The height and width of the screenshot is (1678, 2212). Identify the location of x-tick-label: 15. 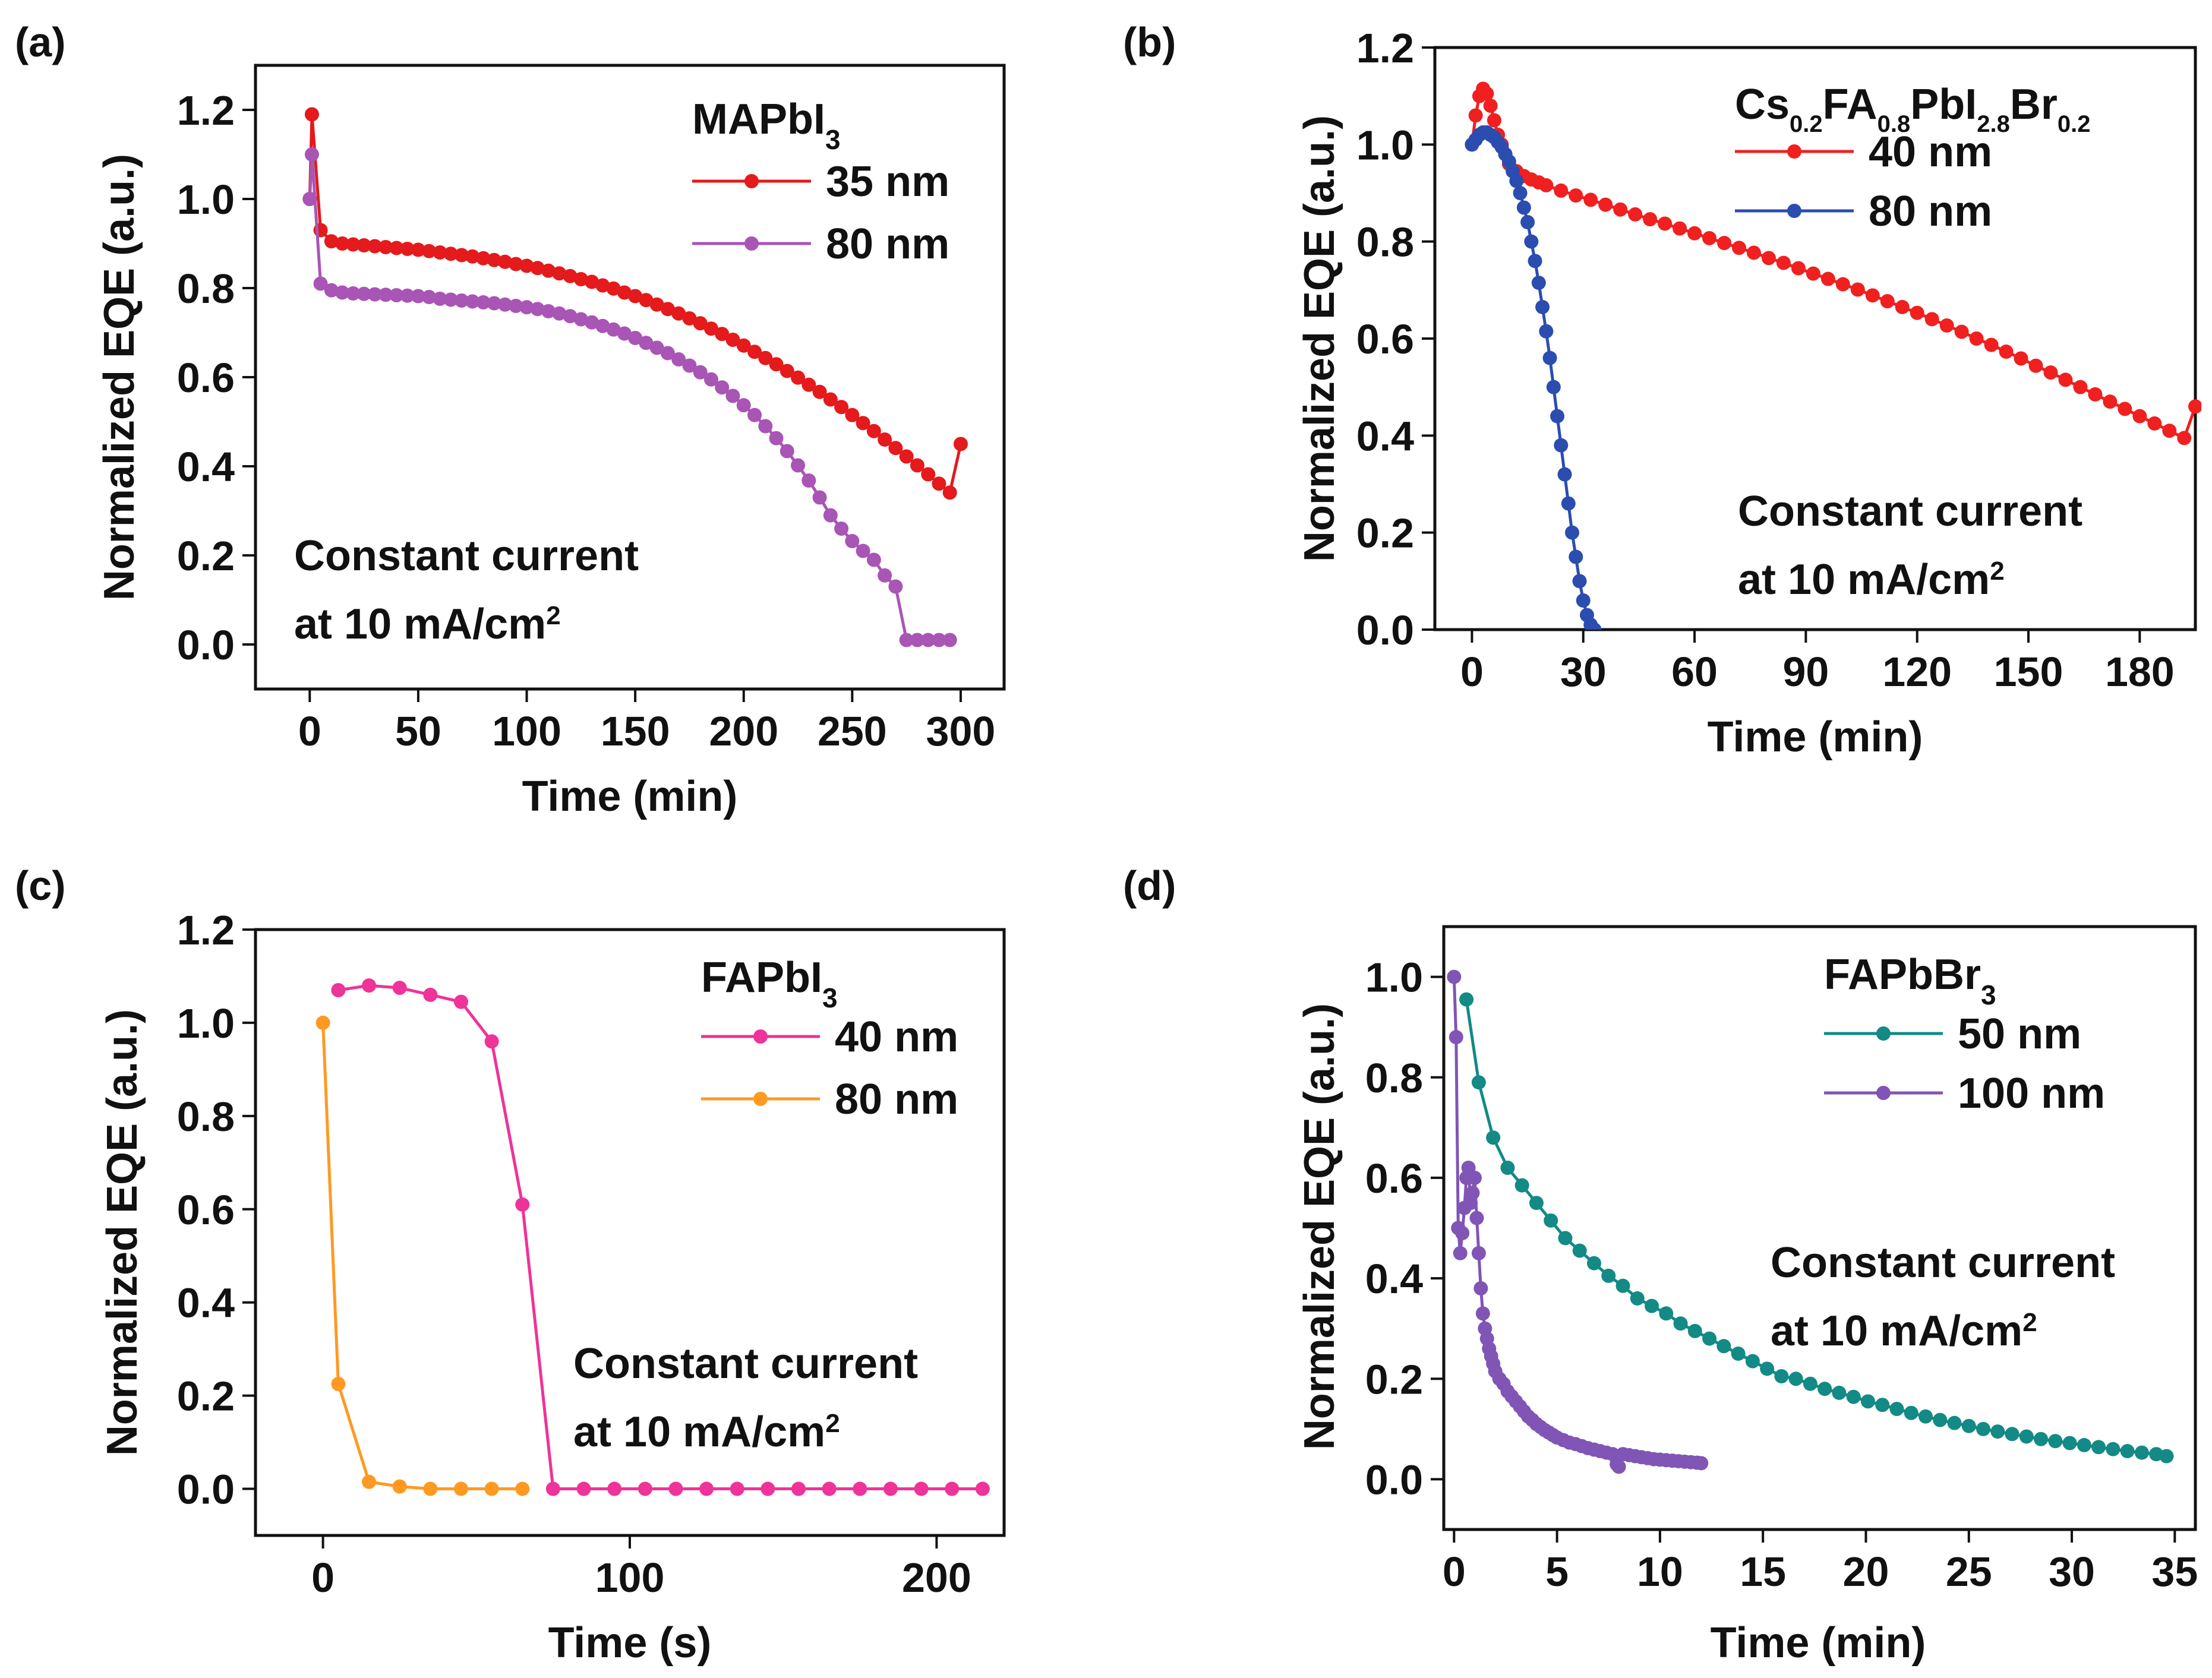
(1763, 1572).